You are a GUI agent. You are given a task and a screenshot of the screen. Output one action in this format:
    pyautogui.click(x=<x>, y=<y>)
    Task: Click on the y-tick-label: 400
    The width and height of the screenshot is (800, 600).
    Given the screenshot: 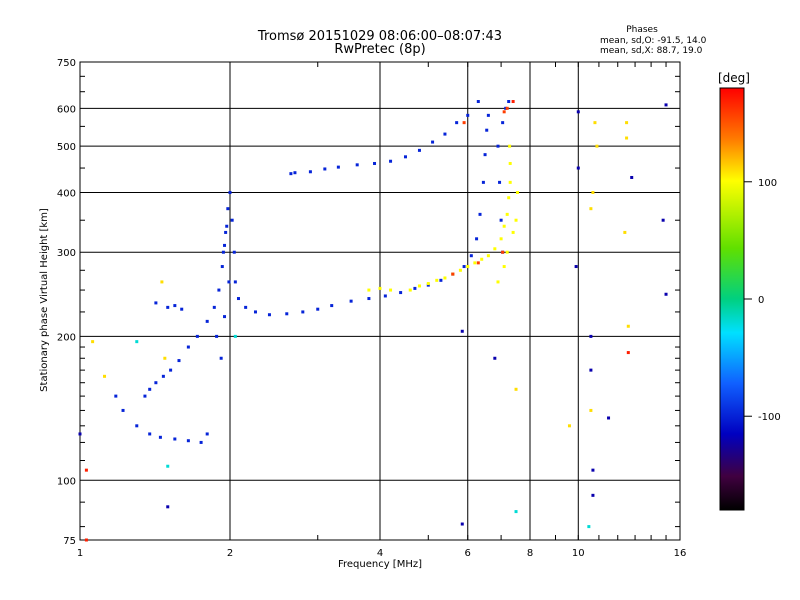 What is the action you would take?
    pyautogui.click(x=66, y=193)
    